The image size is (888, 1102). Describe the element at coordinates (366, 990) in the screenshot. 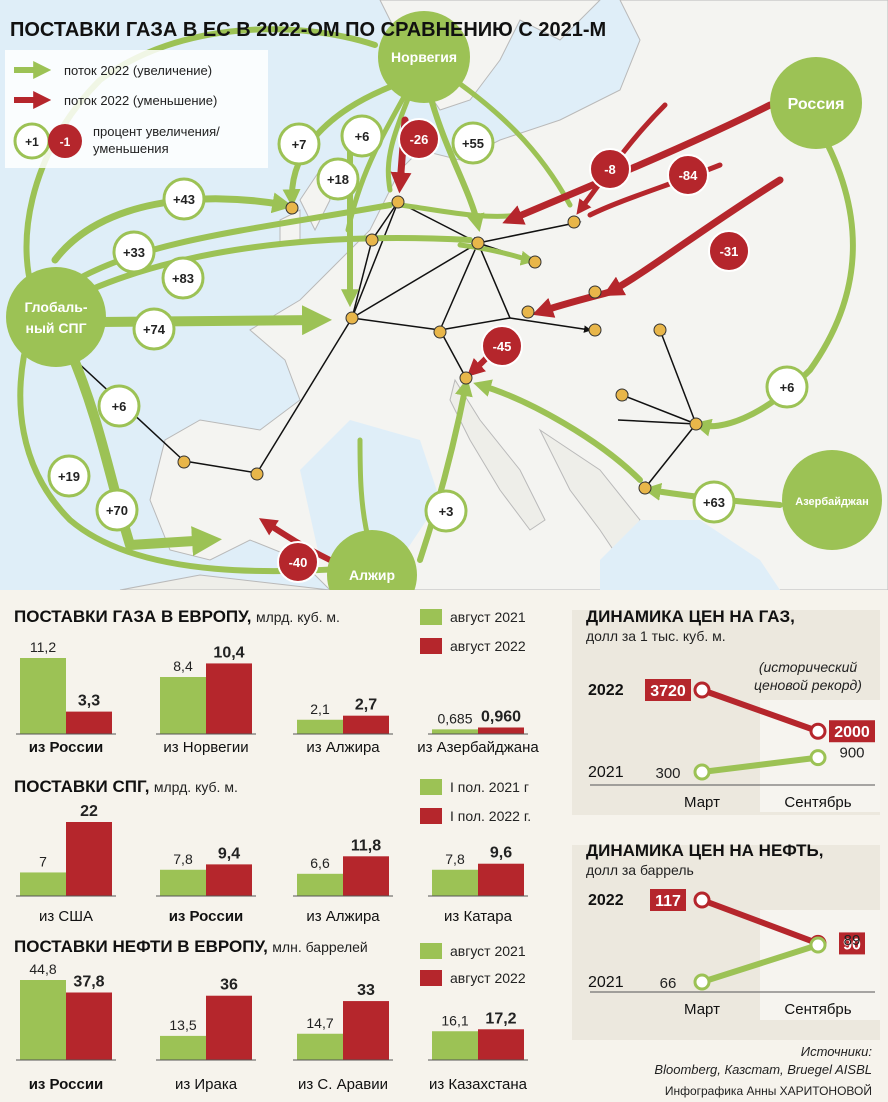

I see `bar-value-label: 33` at that location.